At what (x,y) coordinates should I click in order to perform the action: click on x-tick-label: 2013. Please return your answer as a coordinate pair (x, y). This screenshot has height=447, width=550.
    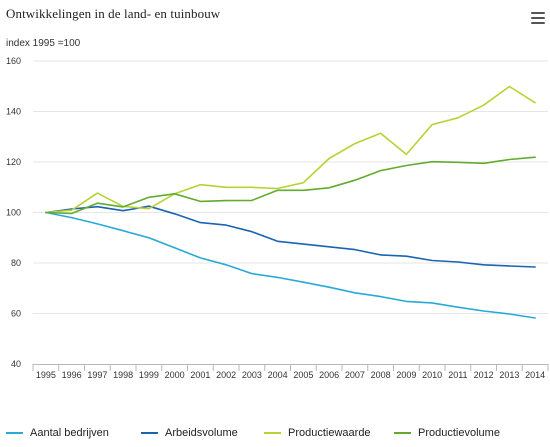
    Looking at the image, I should click on (509, 375).